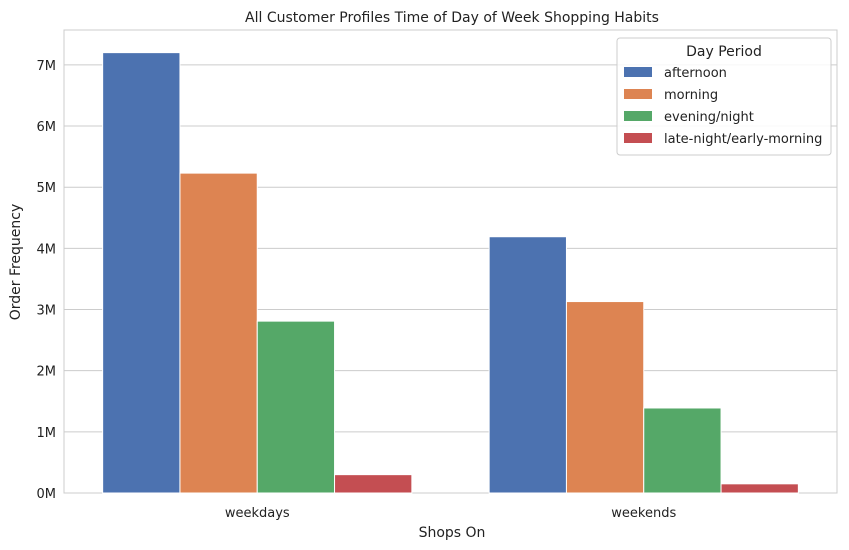  I want to click on legend-label: morning, so click(691, 95).